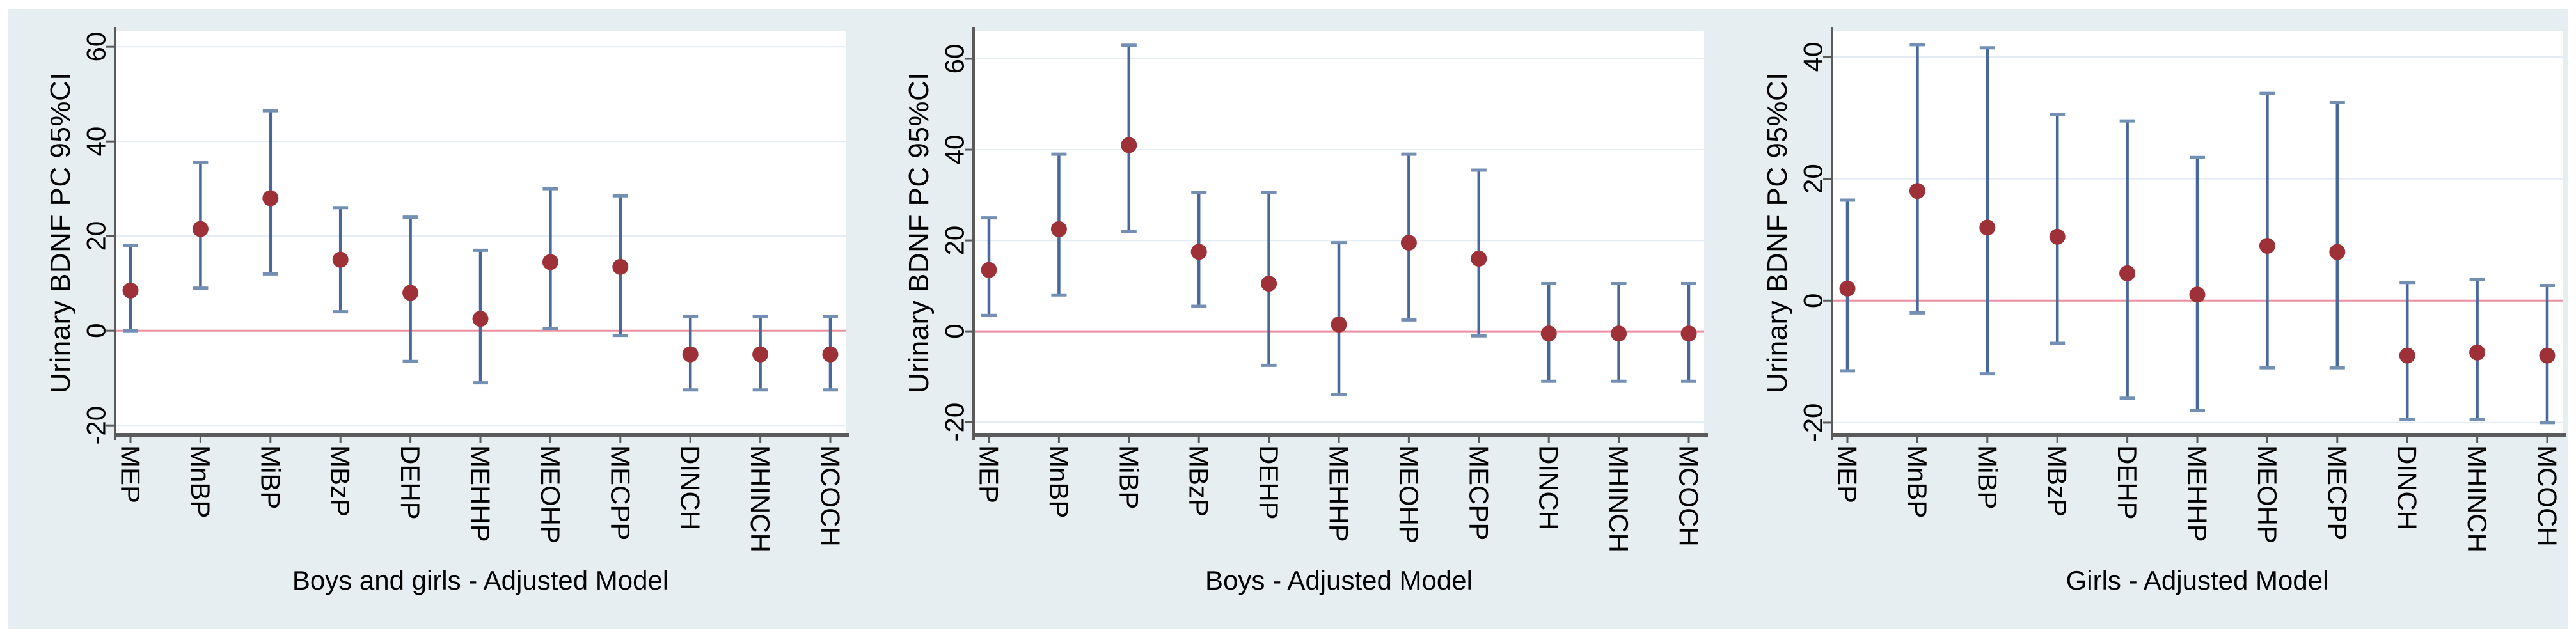  What do you see at coordinates (480, 580) in the screenshot?
I see `panel-caption: Boys and girls - Adjusted Model` at bounding box center [480, 580].